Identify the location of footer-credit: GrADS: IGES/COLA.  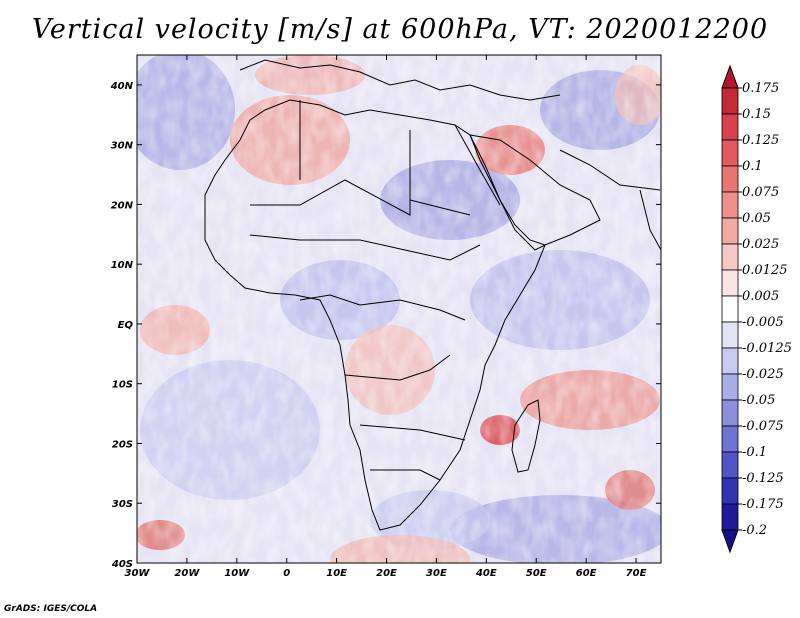
(51, 609).